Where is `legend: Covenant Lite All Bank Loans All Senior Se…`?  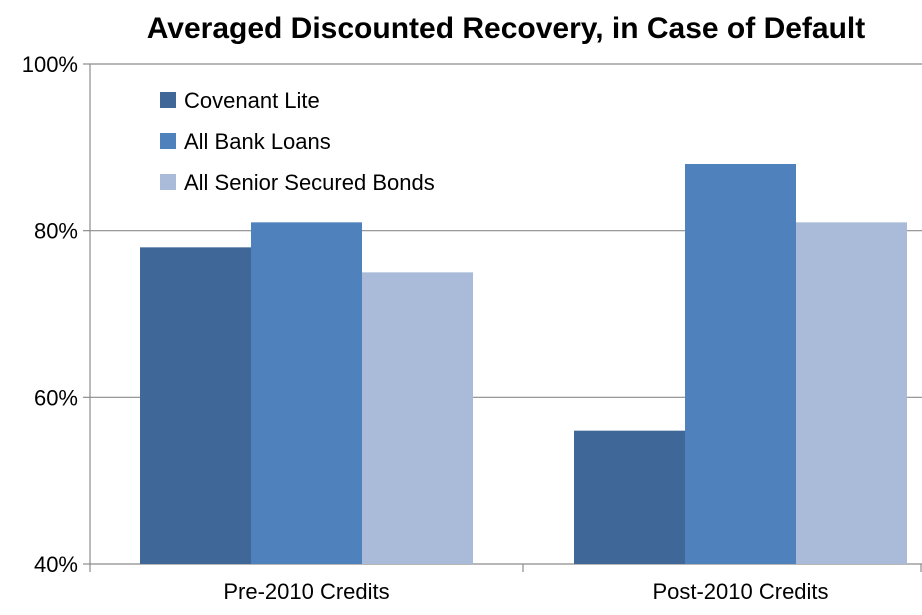
legend: Covenant Lite All Bank Loans All Senior Se… is located at coordinates (297, 141).